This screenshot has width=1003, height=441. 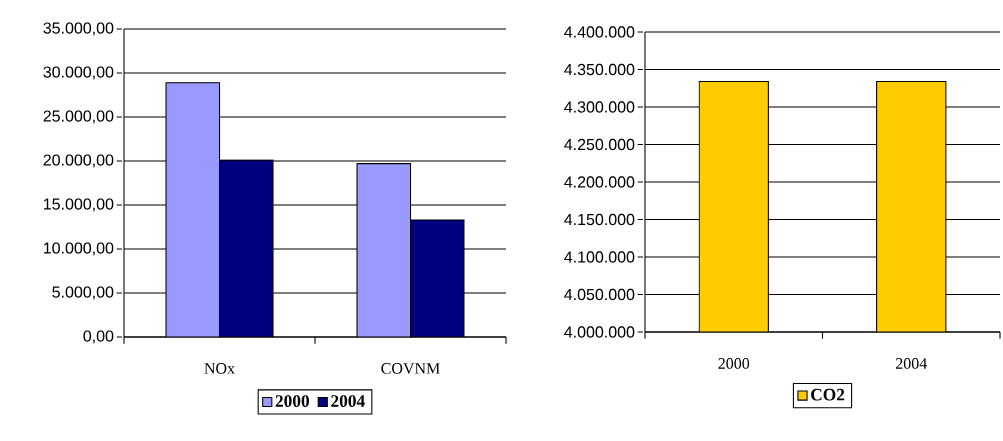 I want to click on y-tick-label: 4.100.000, so click(x=599, y=257).